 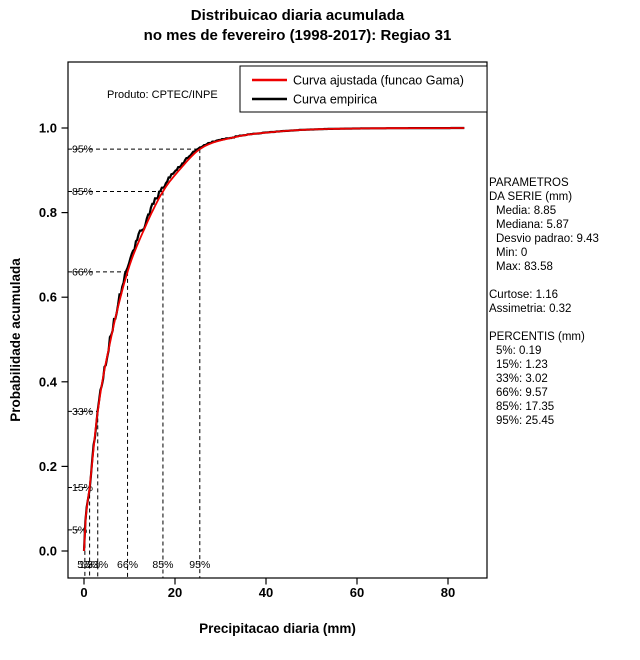 What do you see at coordinates (522, 379) in the screenshot?
I see `percentil-33: 33%: 3.02` at bounding box center [522, 379].